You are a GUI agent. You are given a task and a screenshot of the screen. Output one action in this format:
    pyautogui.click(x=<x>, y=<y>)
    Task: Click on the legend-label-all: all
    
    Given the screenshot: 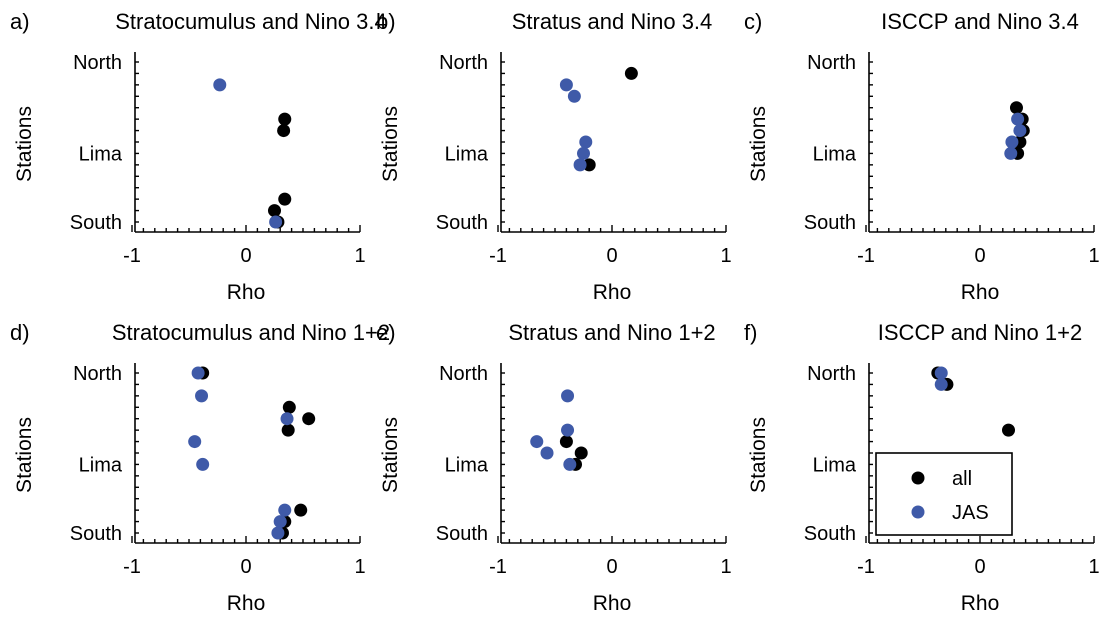 What is the action you would take?
    pyautogui.click(x=962, y=479)
    